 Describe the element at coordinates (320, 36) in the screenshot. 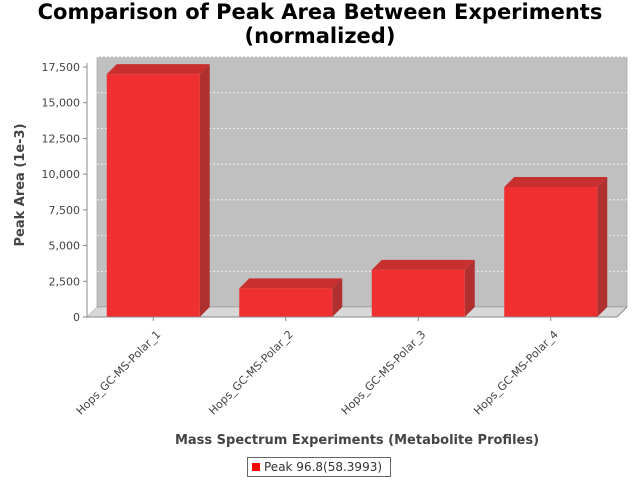

I see `chart-title-line-2: (normalized)` at that location.